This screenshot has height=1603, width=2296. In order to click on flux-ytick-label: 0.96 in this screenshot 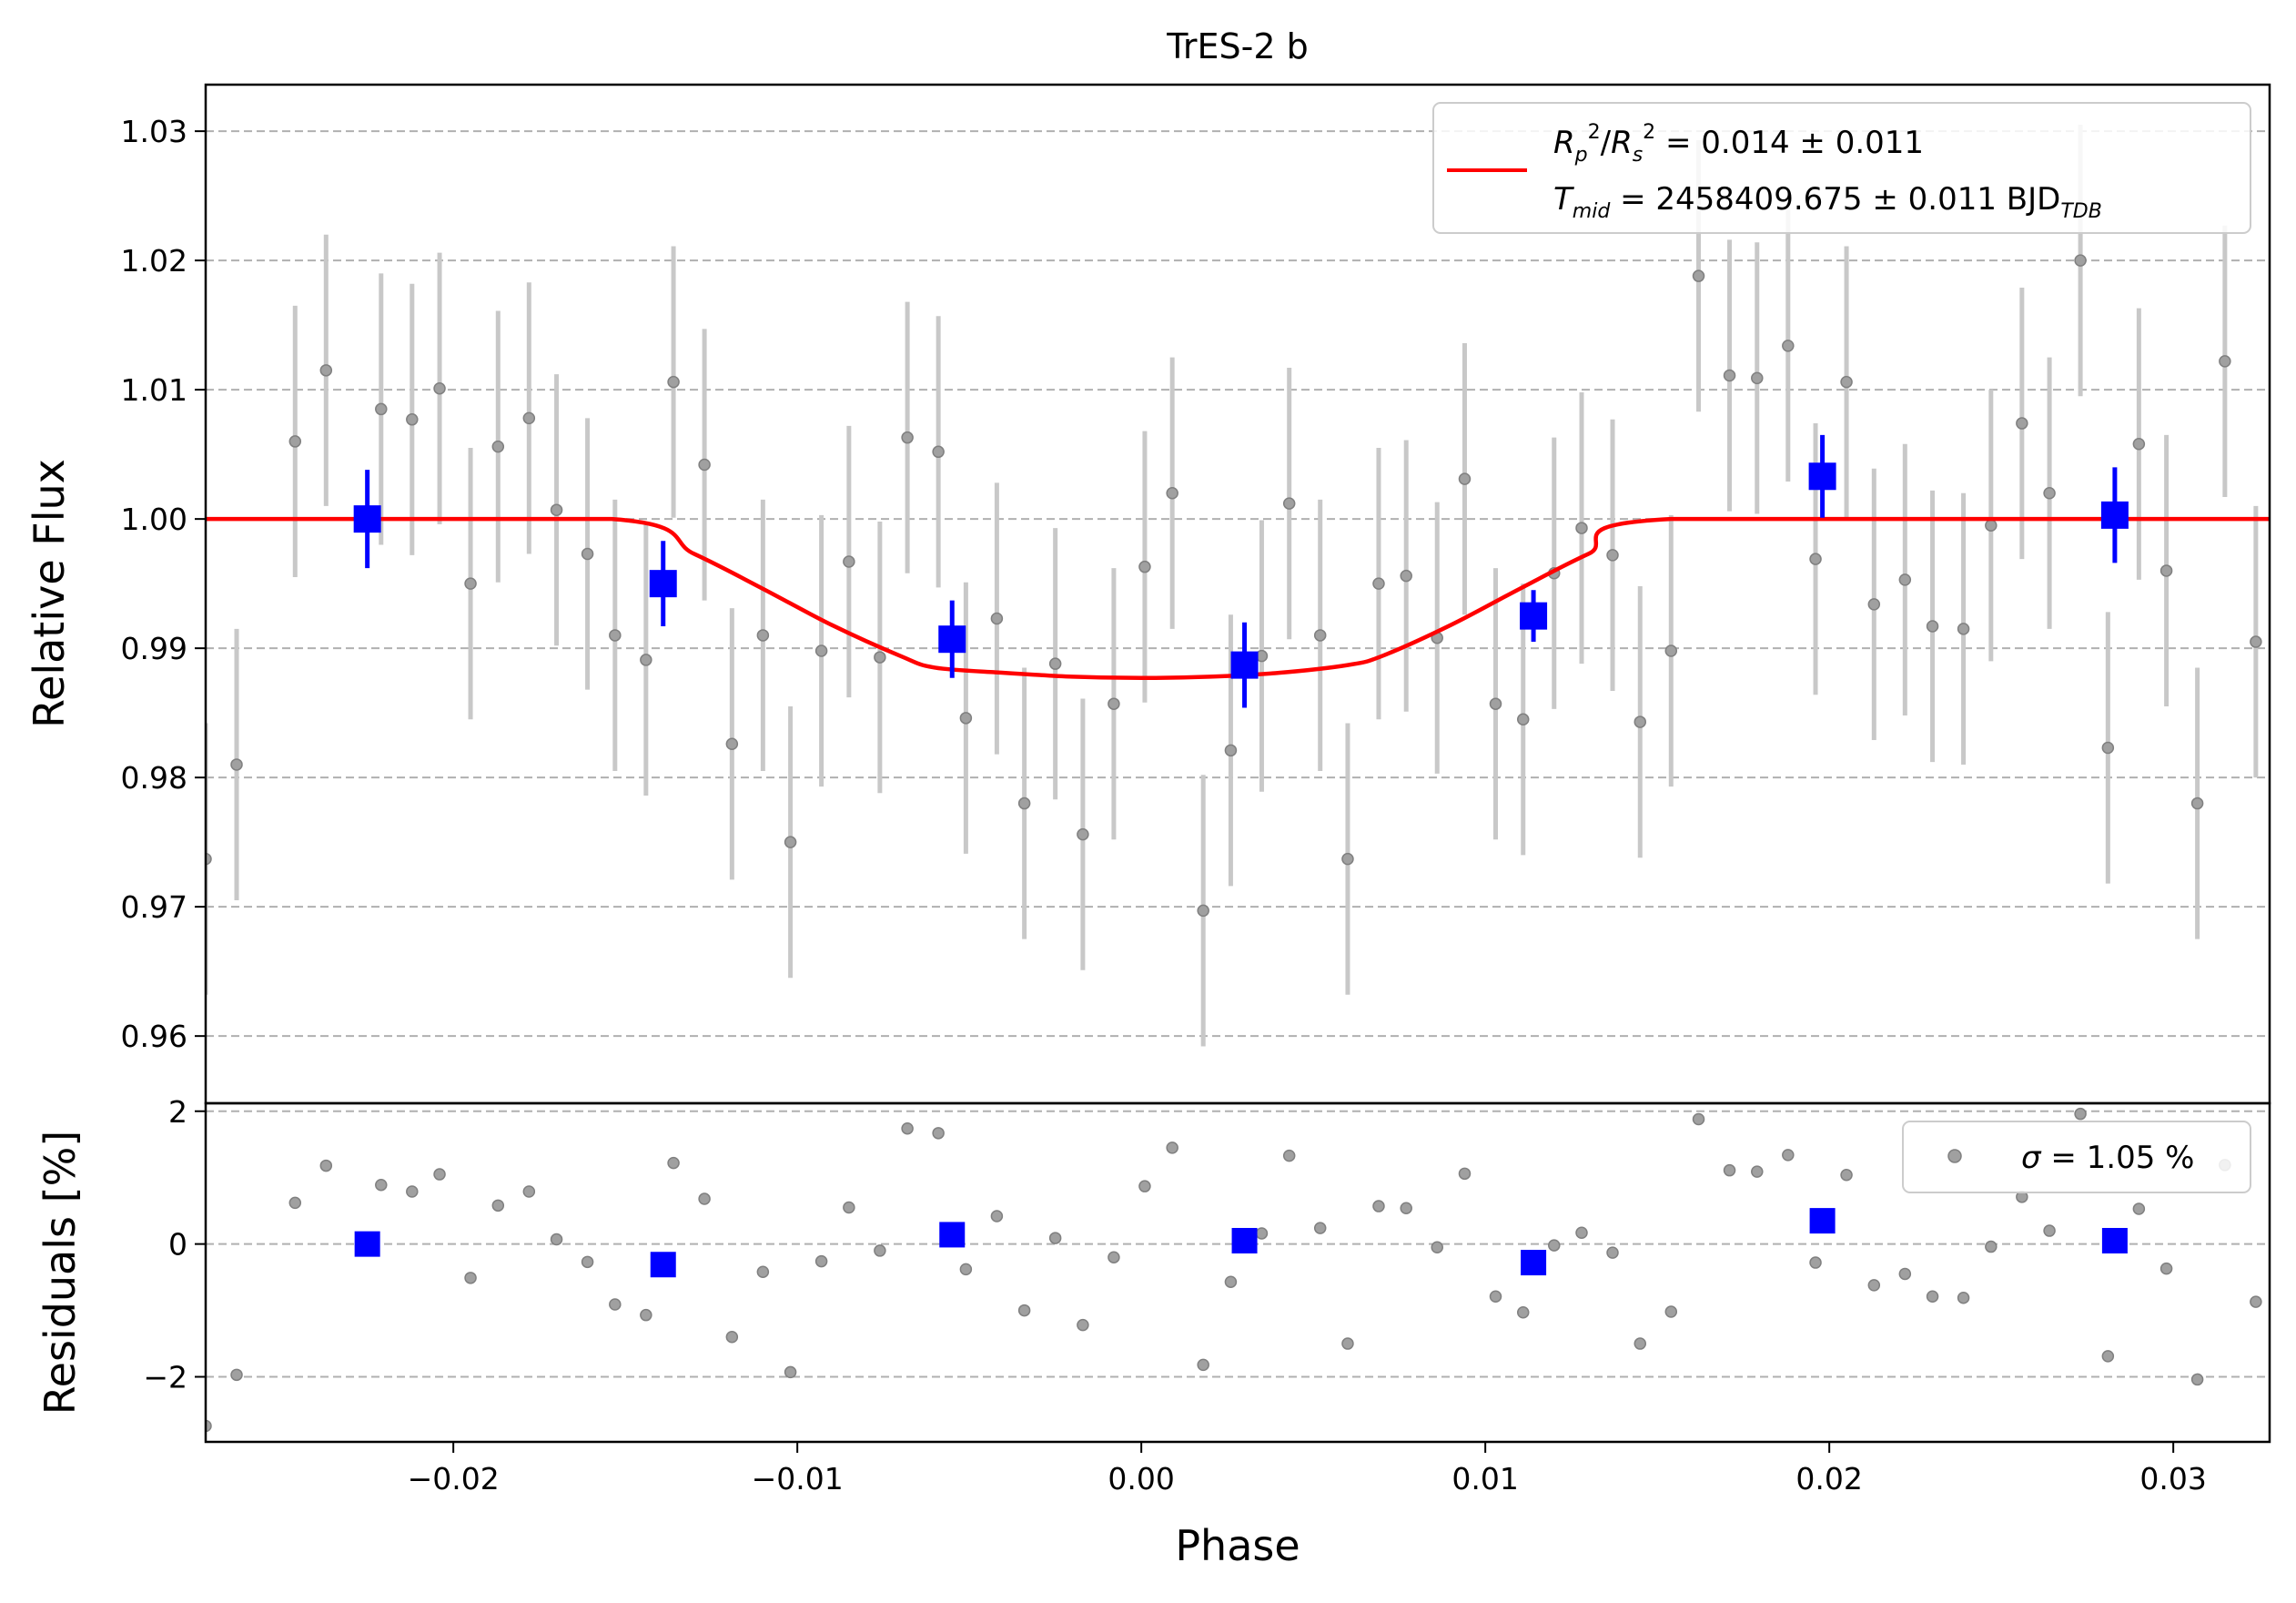, I will do `click(154, 1036)`.